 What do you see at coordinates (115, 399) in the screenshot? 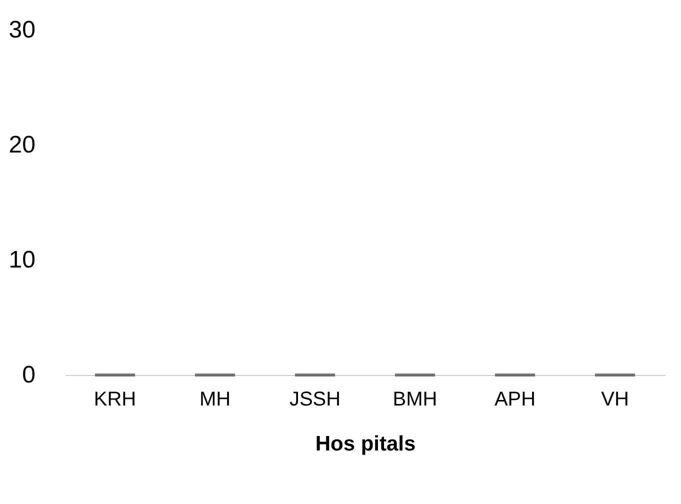
I see `x-tick-label: KRH` at bounding box center [115, 399].